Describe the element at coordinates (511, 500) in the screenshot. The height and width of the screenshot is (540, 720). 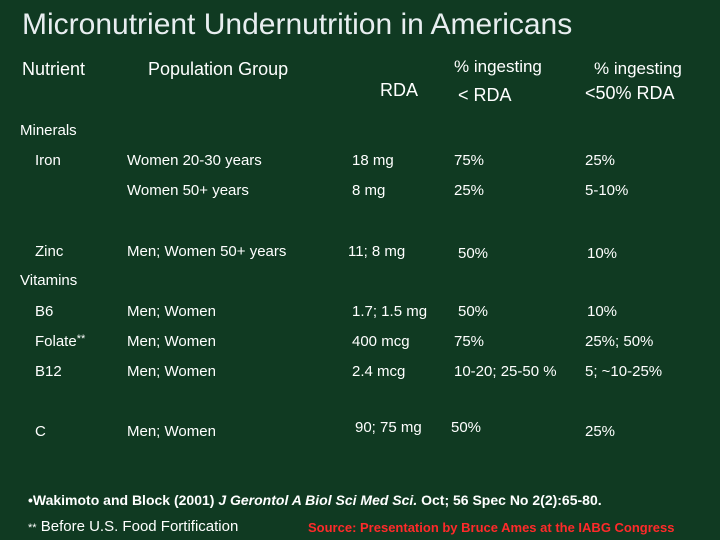
I see `citation-rest: Oct; 56 Spec No 2(2):65-80.` at that location.